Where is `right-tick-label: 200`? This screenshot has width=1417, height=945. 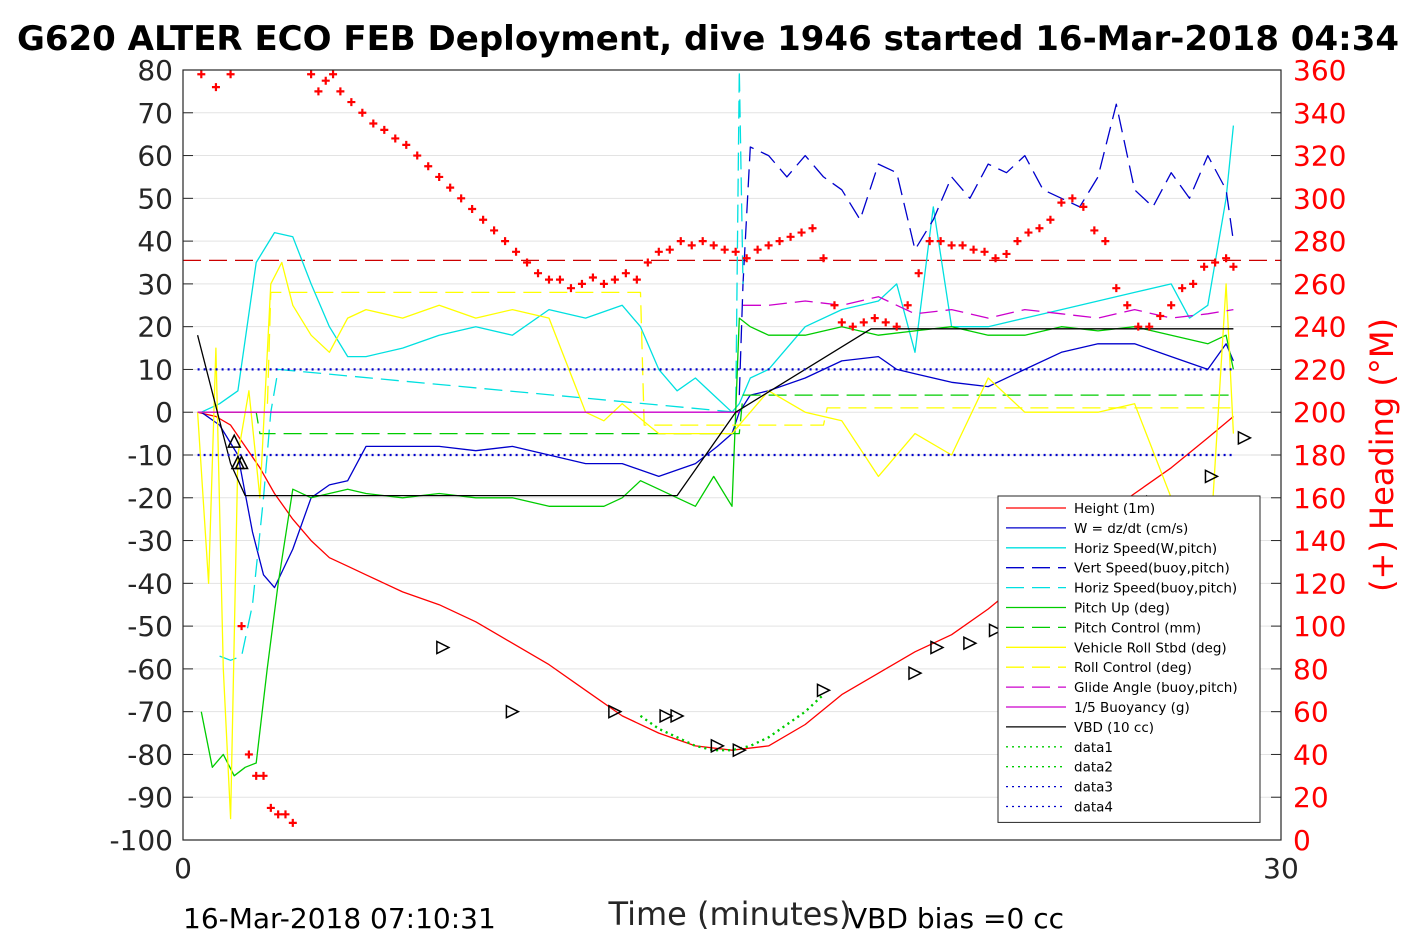 right-tick-label: 200 is located at coordinates (1319, 412).